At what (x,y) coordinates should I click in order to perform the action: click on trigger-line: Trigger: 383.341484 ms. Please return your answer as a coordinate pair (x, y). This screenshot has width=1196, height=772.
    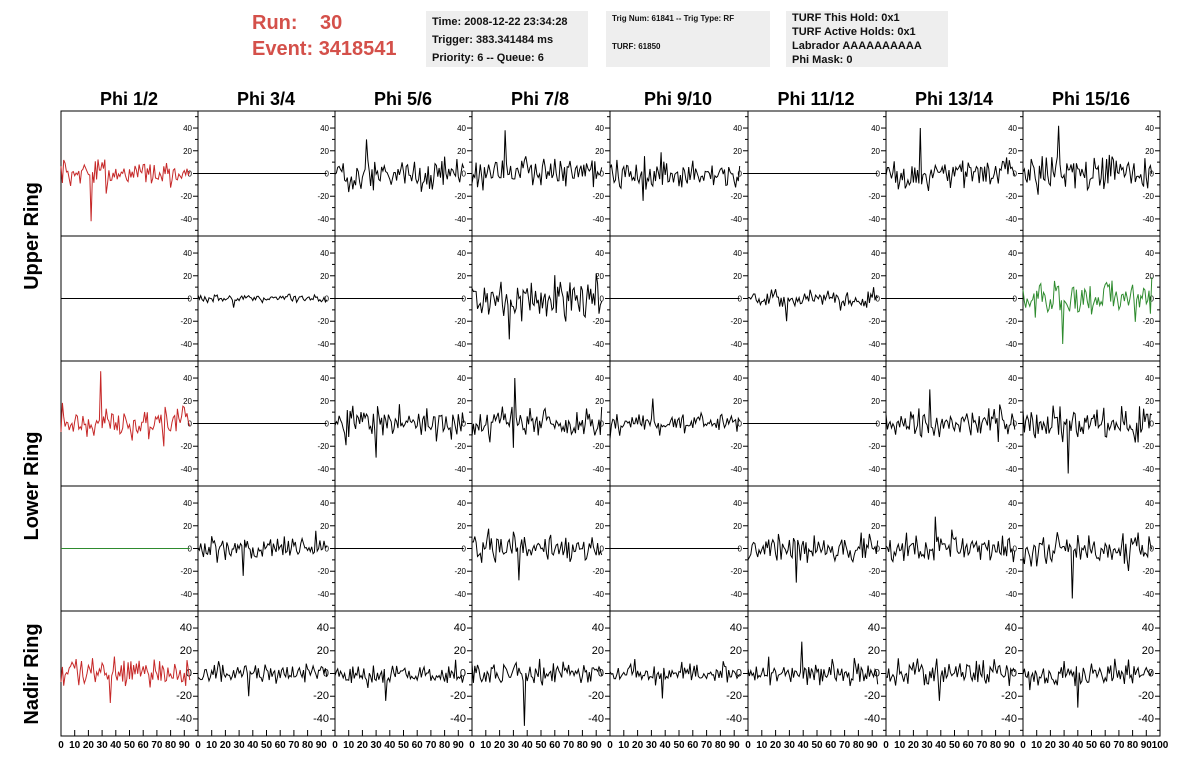
    Looking at the image, I should click on (493, 40).